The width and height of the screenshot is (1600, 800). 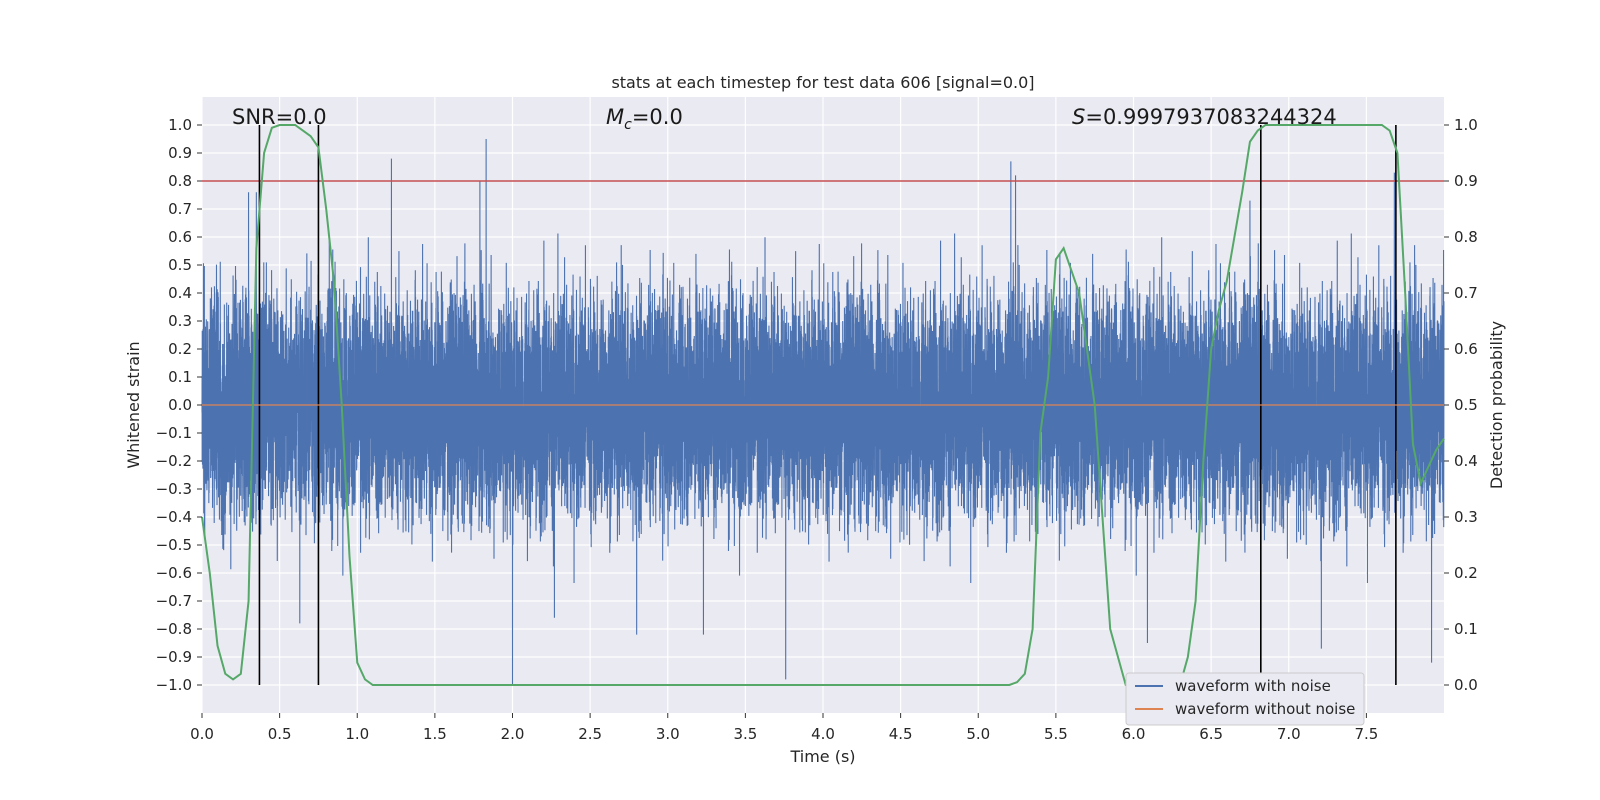 What do you see at coordinates (823, 734) in the screenshot?
I see `x-tick-label: 4.0` at bounding box center [823, 734].